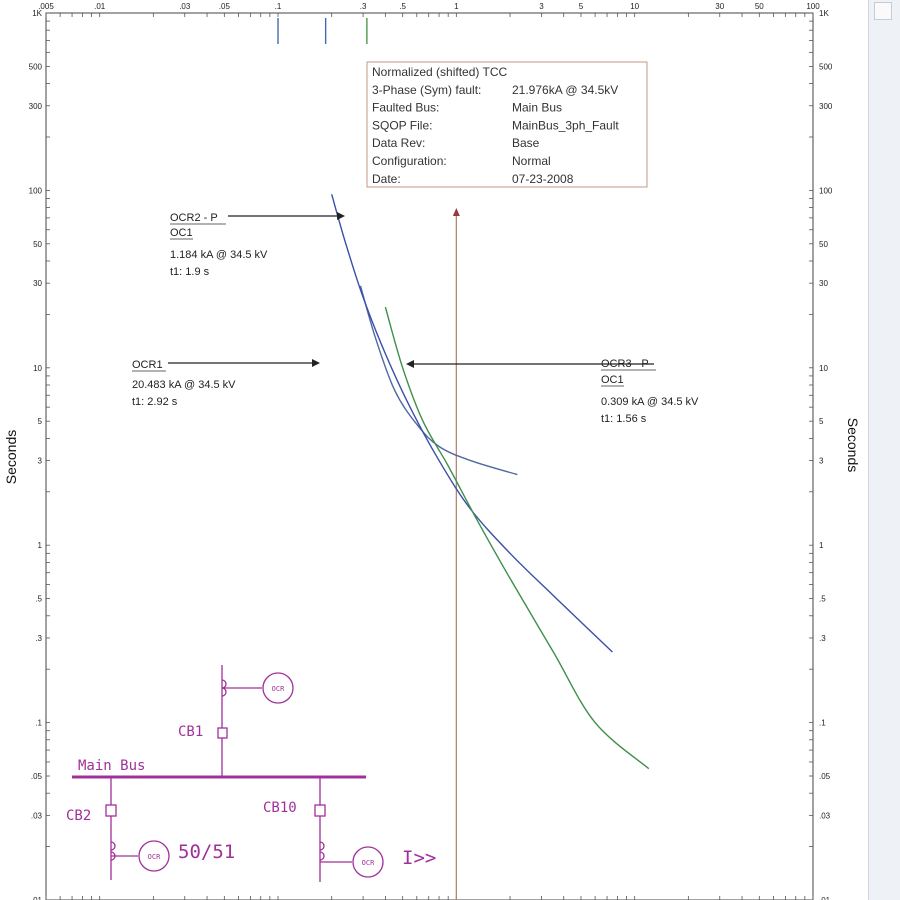 The width and height of the screenshot is (900, 900). I want to click on x-tick-label: 1, so click(456, 6).